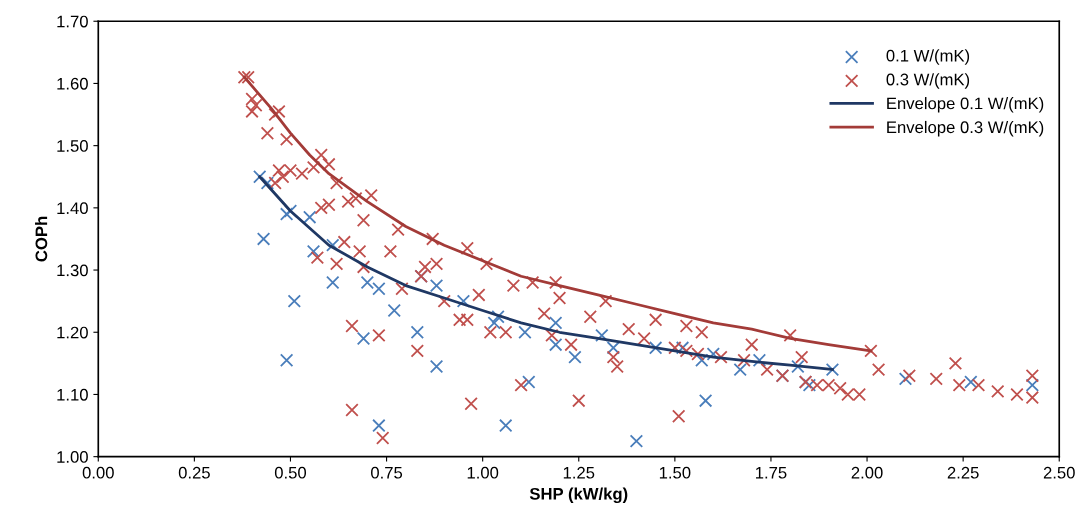  I want to click on x-tick-label: 2.25, so click(963, 472).